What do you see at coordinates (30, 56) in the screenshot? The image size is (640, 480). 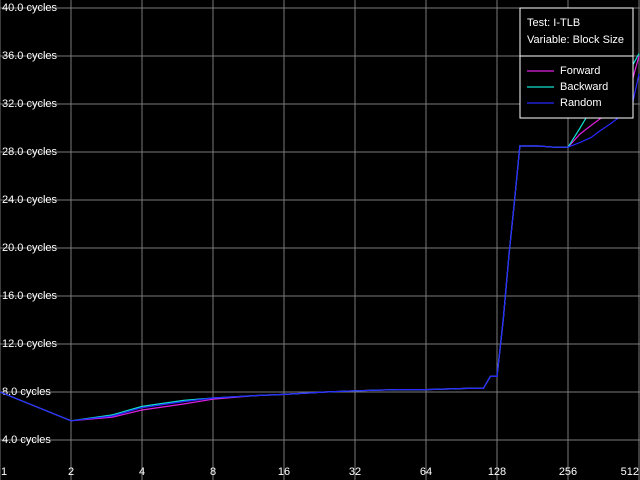 I see `y-tick-label: 36.0 cycles` at bounding box center [30, 56].